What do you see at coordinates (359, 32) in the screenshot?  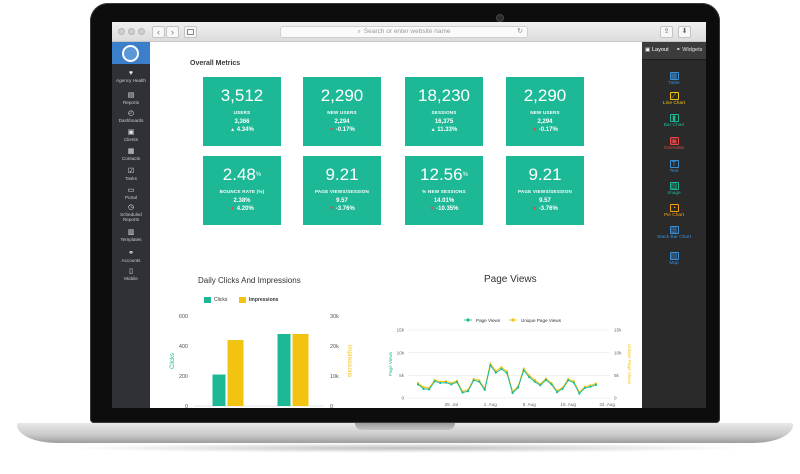 I see `search-icon: ⌕` at bounding box center [359, 32].